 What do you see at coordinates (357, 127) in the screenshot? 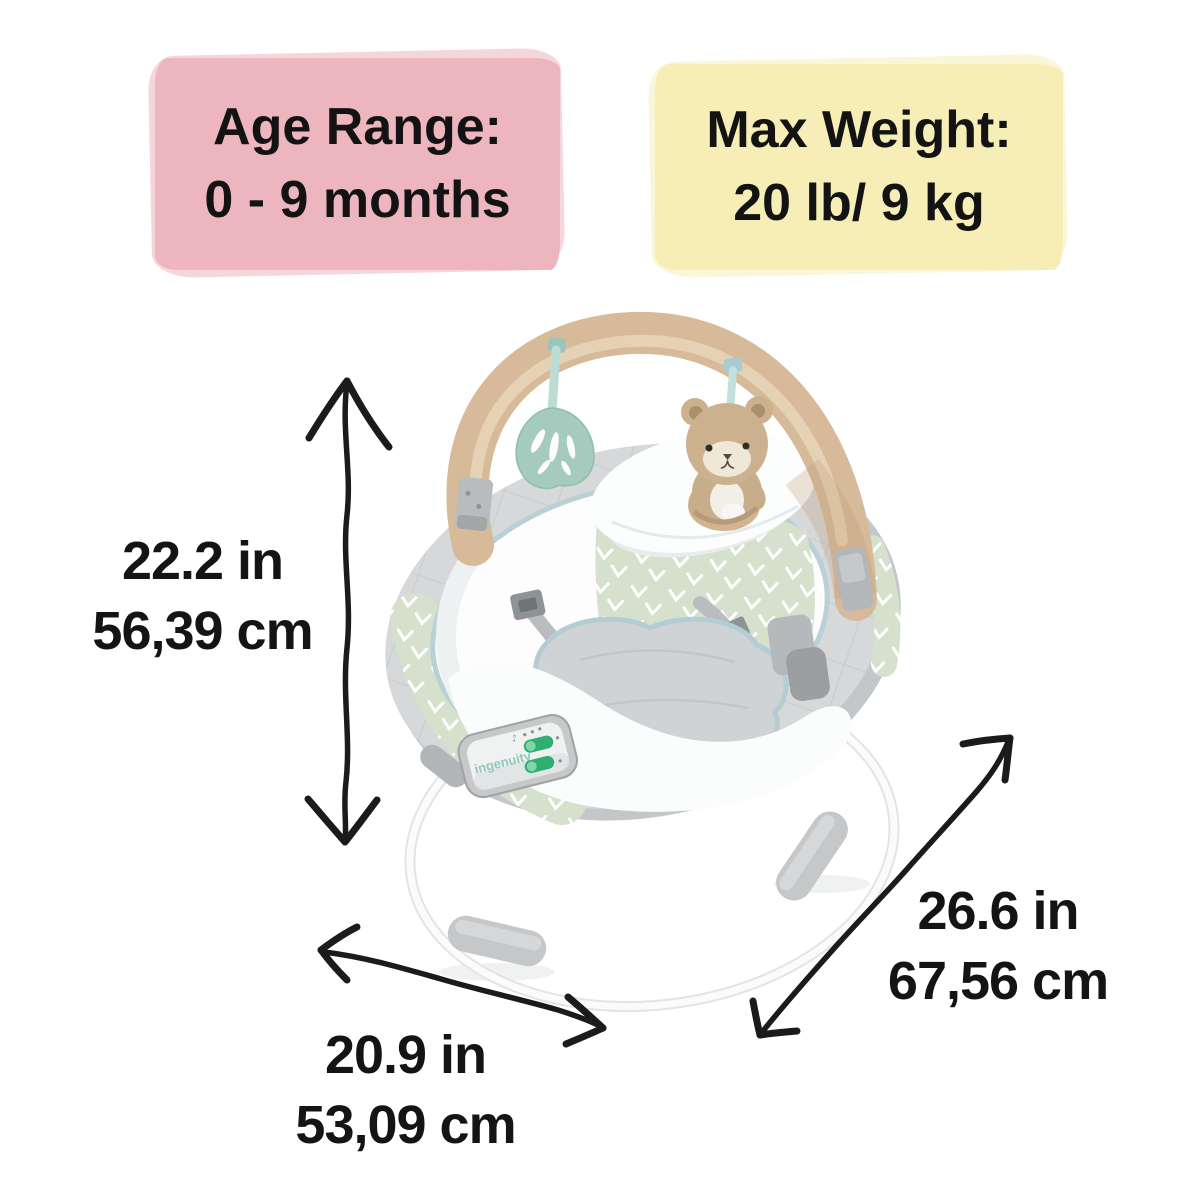
I see `age-range-title: Age Range:` at bounding box center [357, 127].